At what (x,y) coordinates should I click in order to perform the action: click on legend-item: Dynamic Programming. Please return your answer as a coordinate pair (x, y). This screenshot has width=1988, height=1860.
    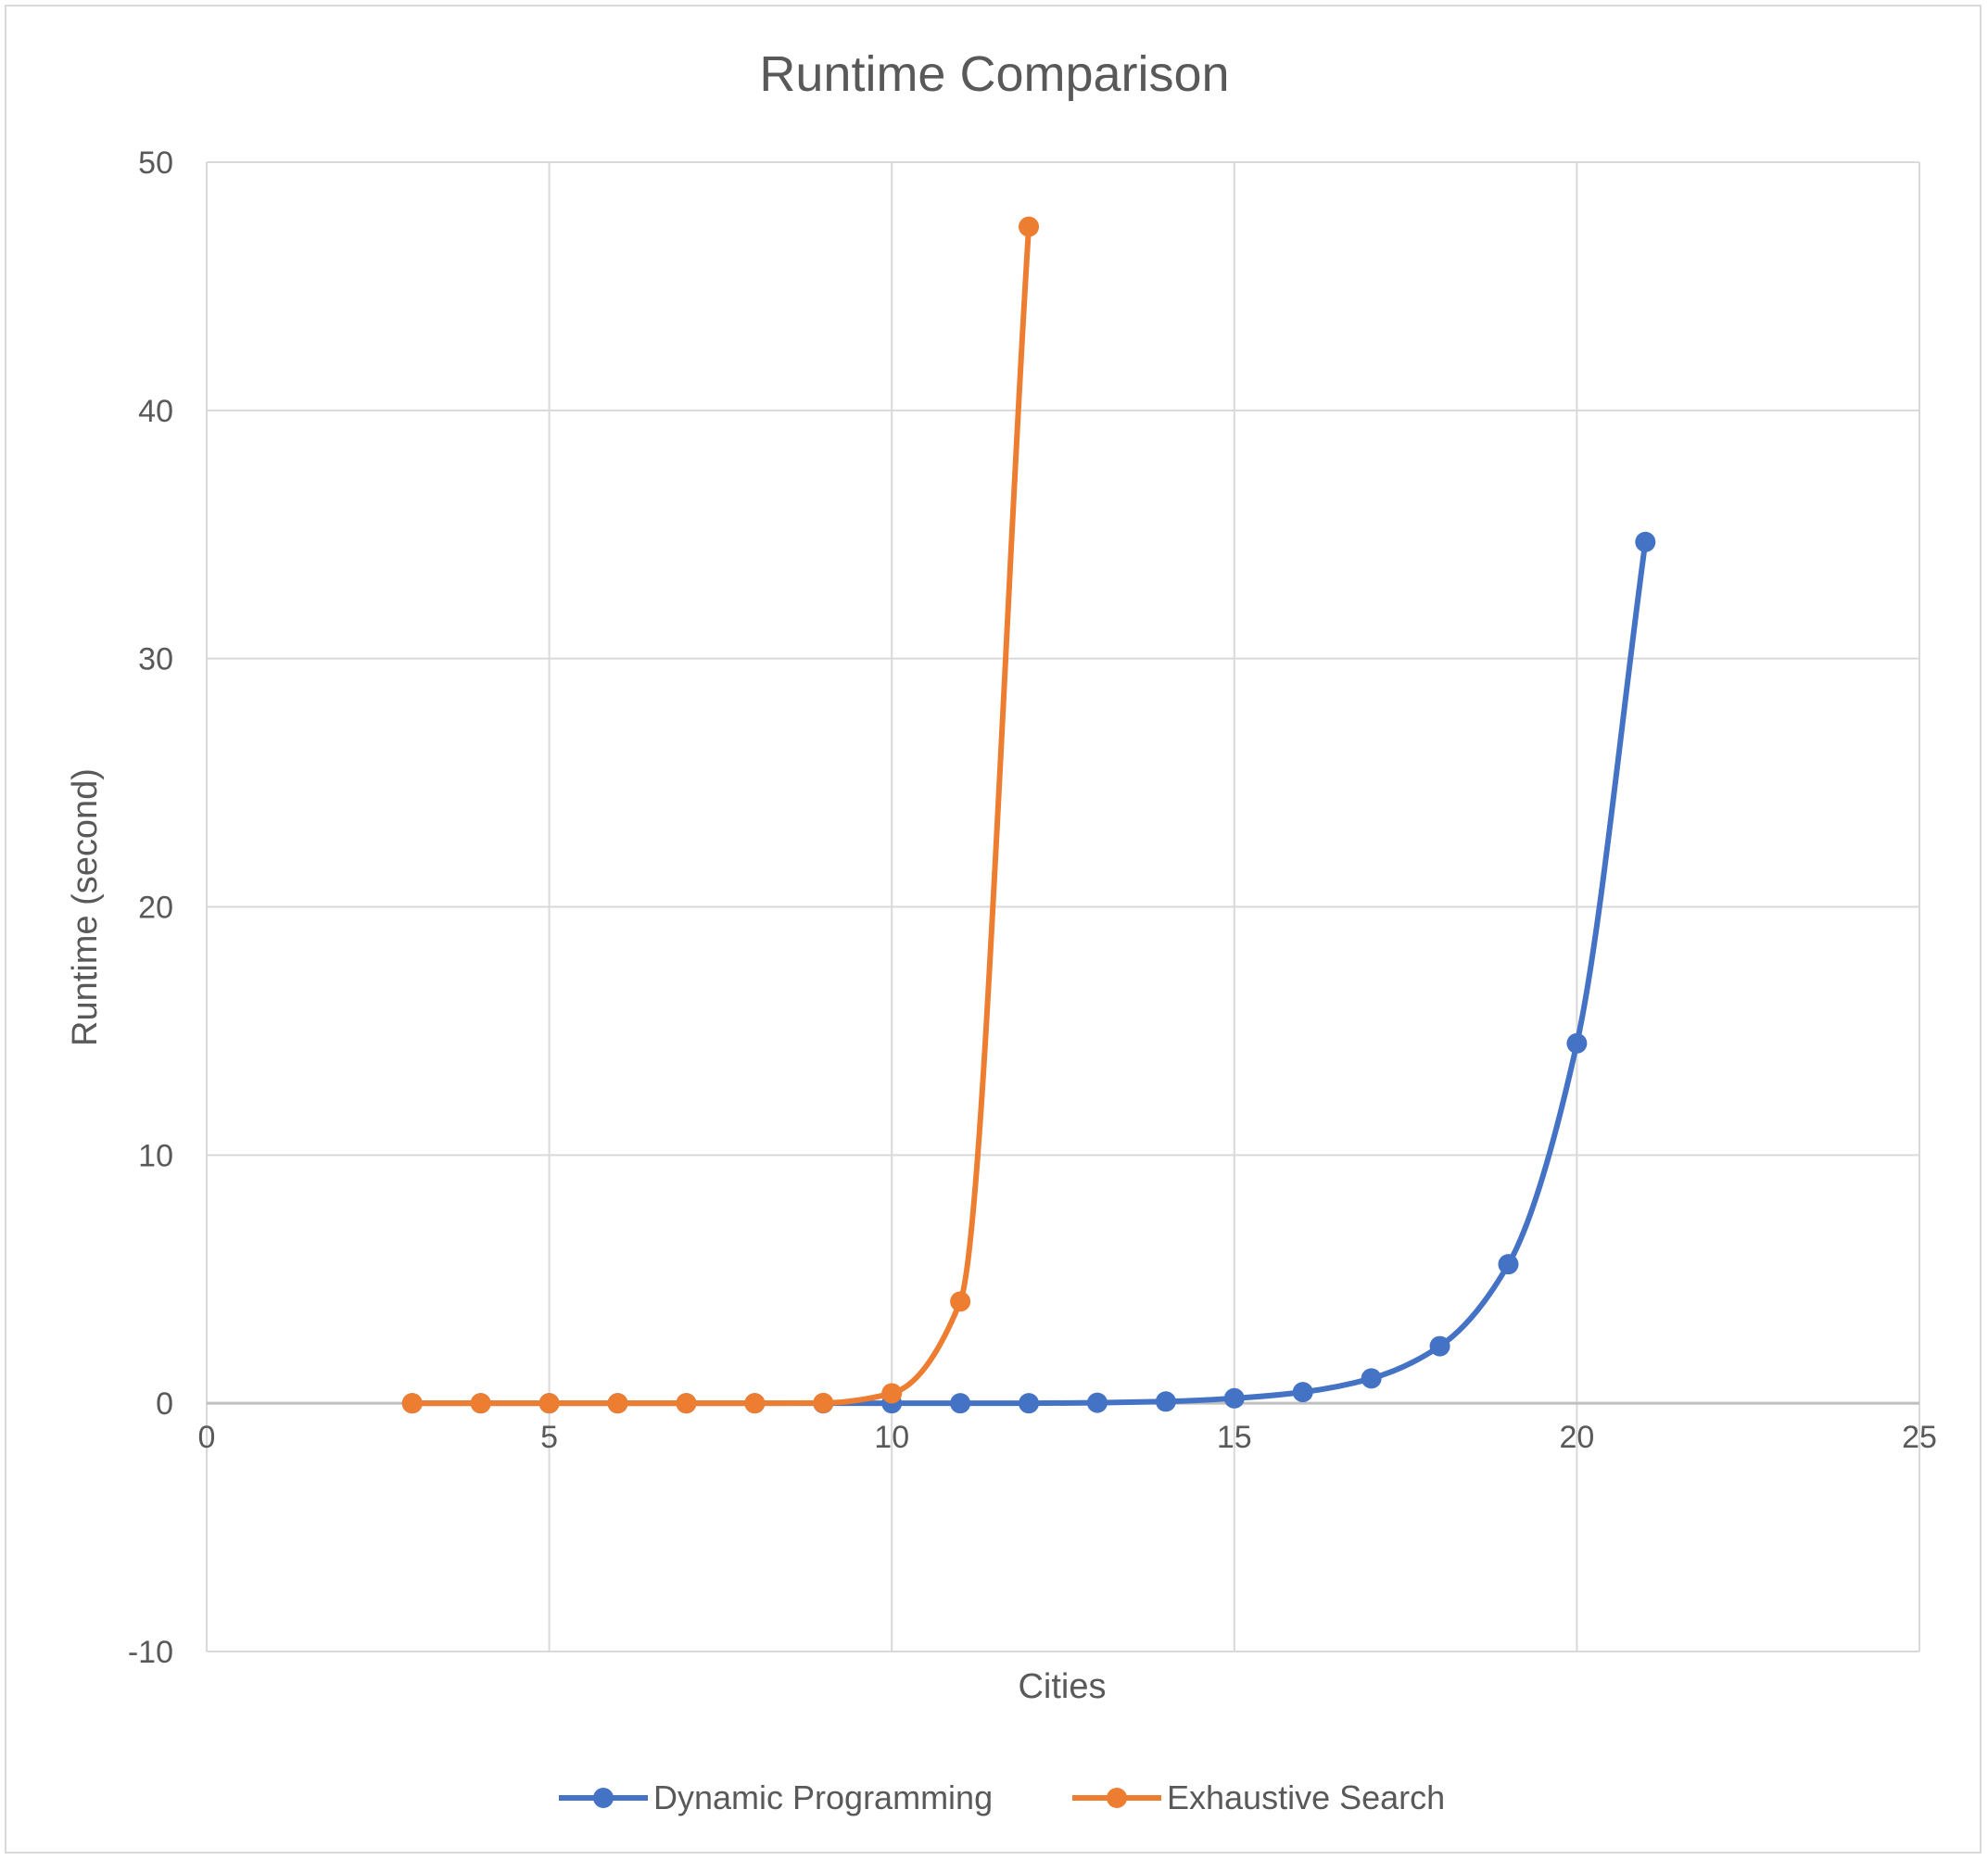
    Looking at the image, I should click on (776, 1797).